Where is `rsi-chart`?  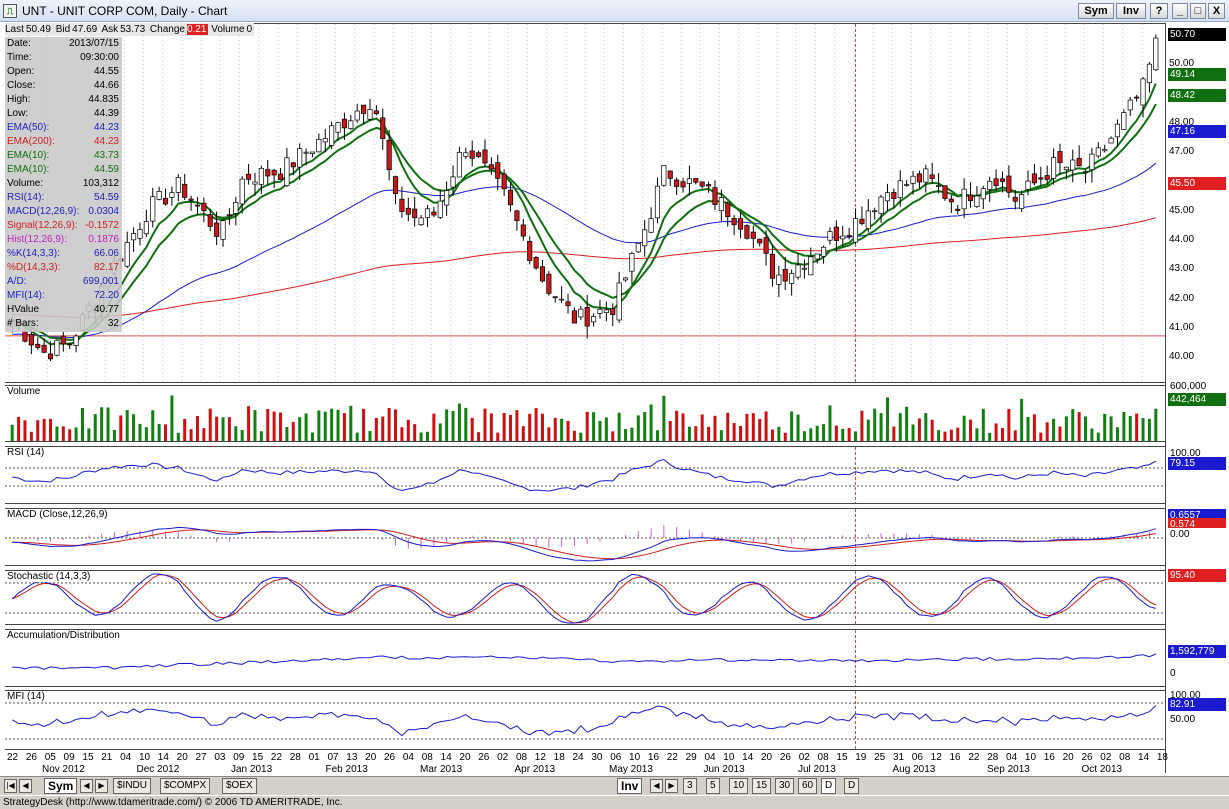
rsi-chart is located at coordinates (585, 475).